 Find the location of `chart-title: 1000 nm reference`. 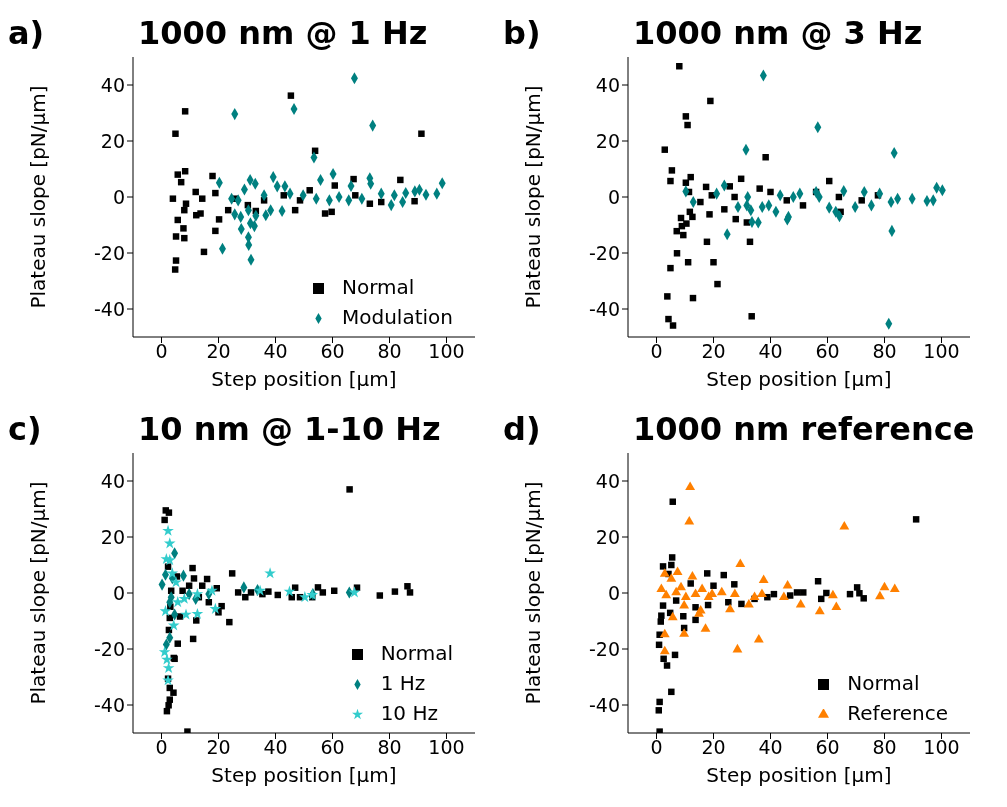

chart-title: 1000 nm reference is located at coordinates (804, 429).